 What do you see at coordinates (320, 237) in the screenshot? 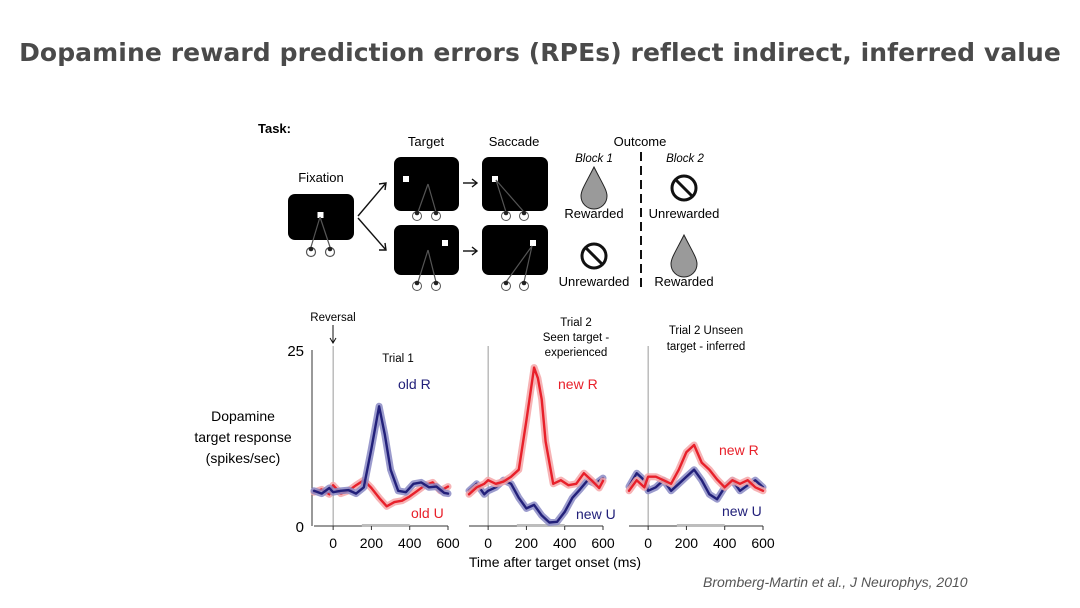
I see `fixation-eyes` at bounding box center [320, 237].